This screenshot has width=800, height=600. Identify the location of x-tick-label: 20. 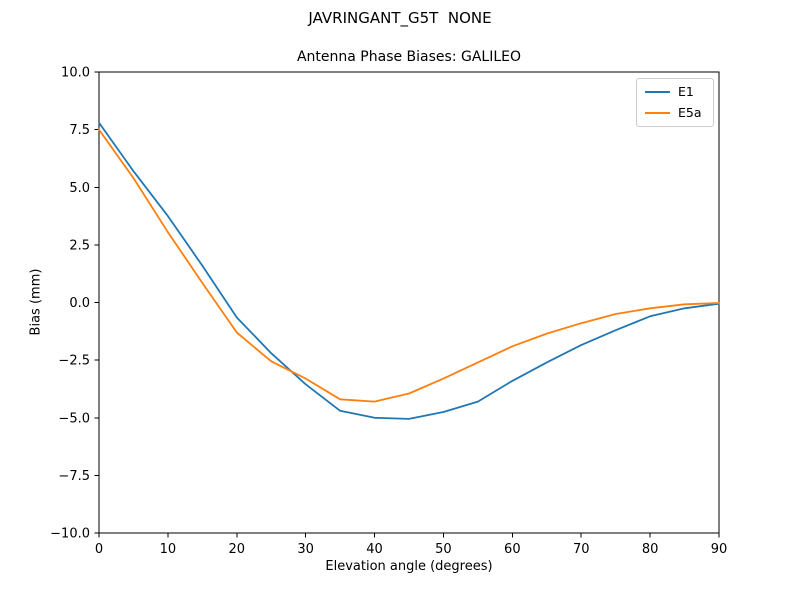
(237, 549).